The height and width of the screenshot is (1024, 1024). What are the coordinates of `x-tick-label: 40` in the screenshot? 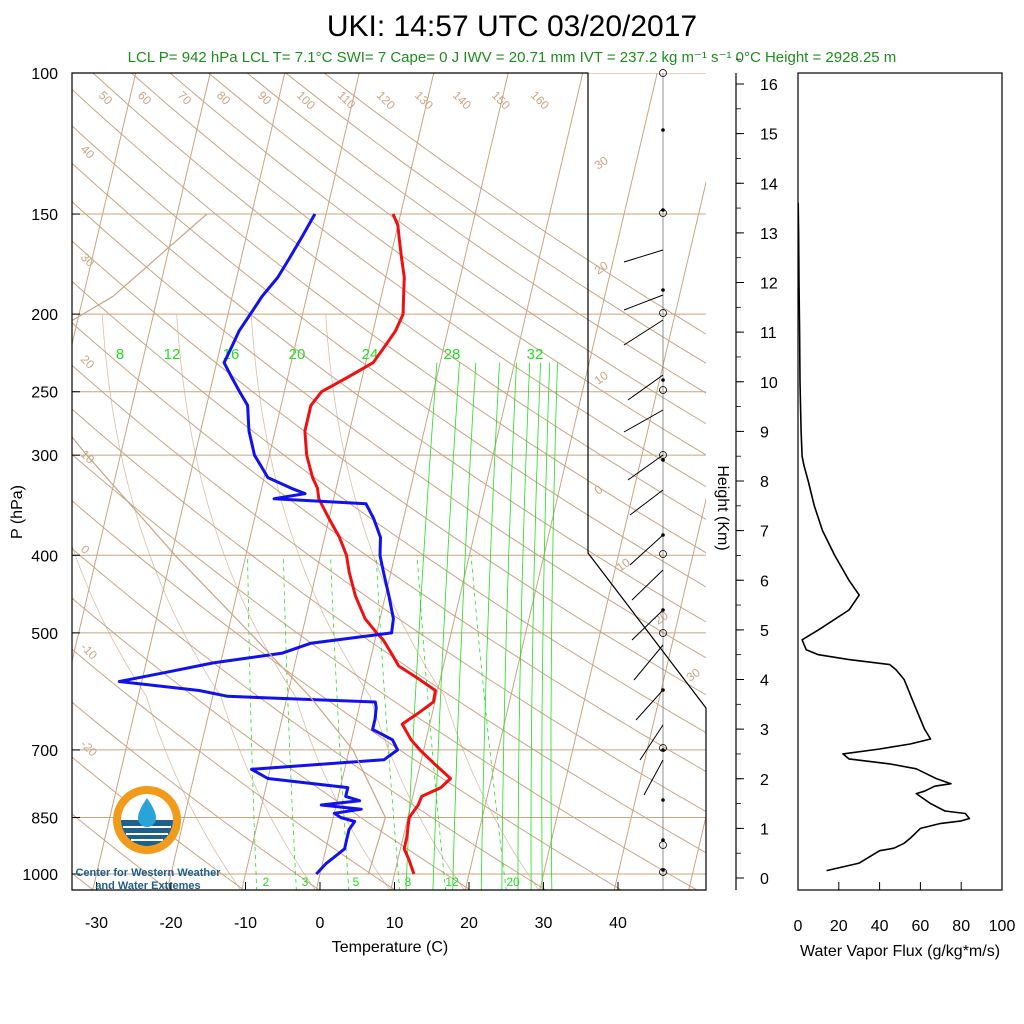 It's located at (618, 923).